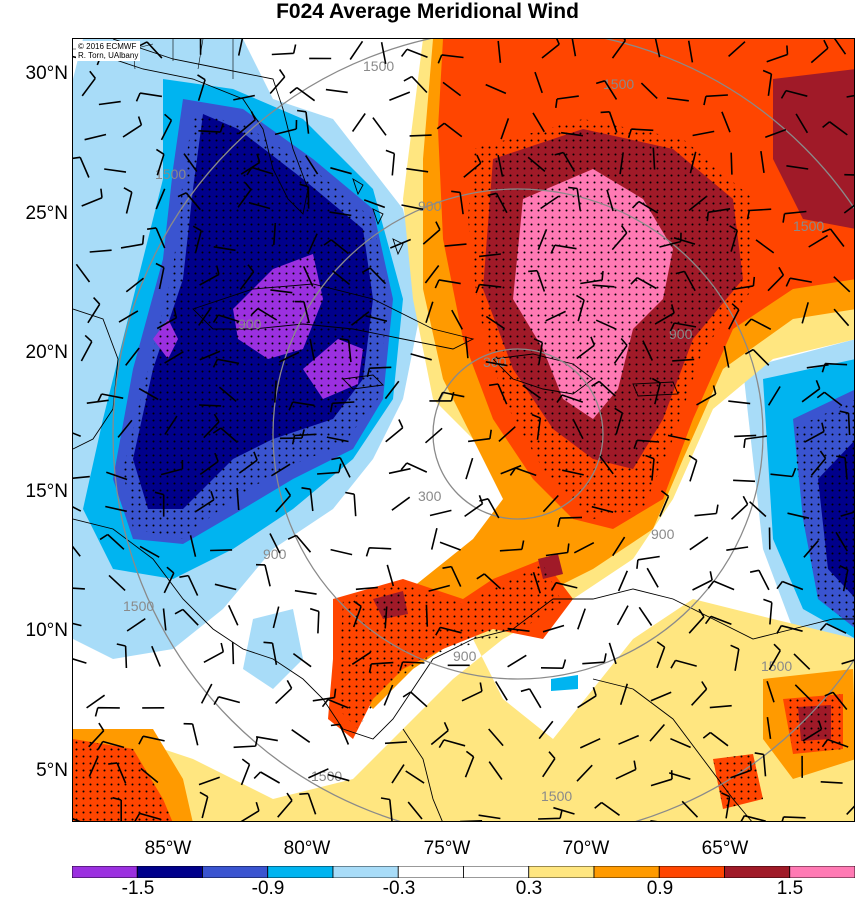  Describe the element at coordinates (46, 630) in the screenshot. I see `lat-label-10n: 10°N` at that location.